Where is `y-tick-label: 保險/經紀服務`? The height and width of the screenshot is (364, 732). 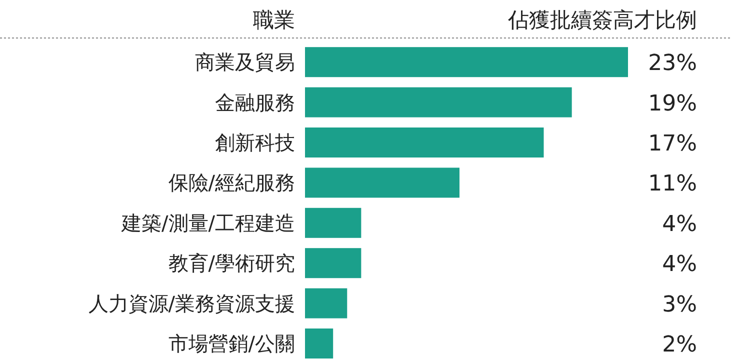 y-tick-label: 保險/經紀服務 is located at coordinates (231, 182).